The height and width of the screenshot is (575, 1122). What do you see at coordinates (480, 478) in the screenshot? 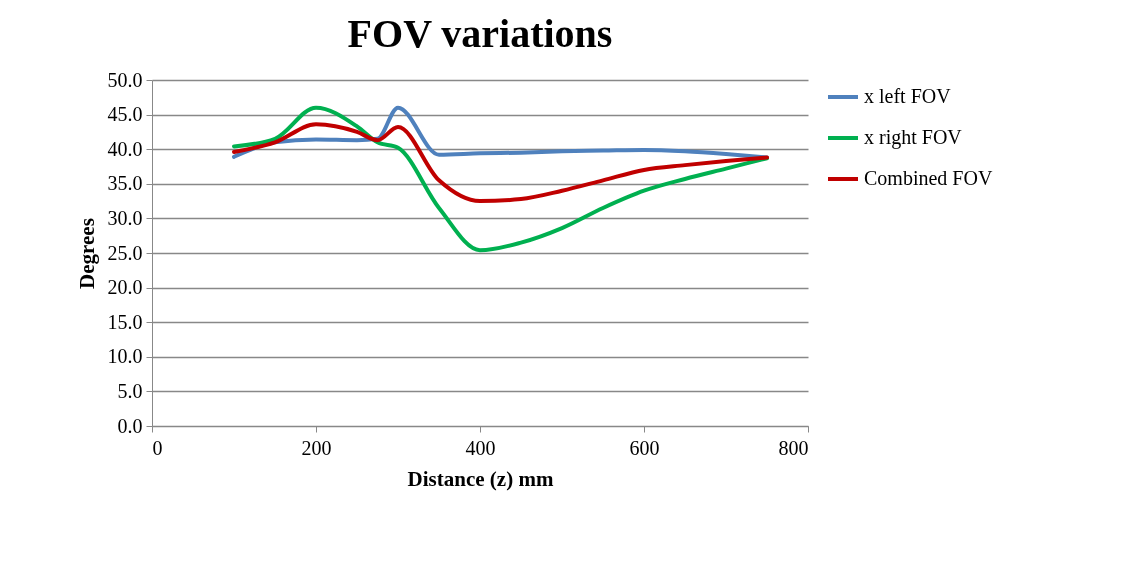
I see `x-axis-title: Distance (z) mm` at bounding box center [480, 478].